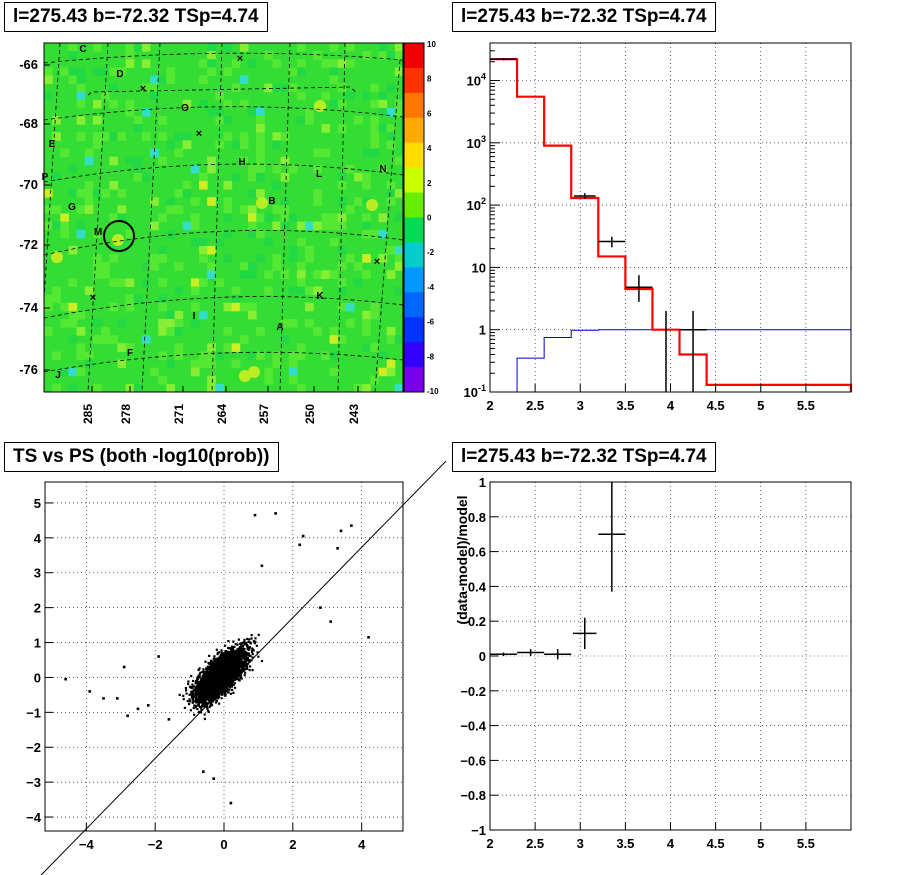 The image size is (898, 875). What do you see at coordinates (37, 677) in the screenshot?
I see `scatter-ytick-label: 0` at bounding box center [37, 677].